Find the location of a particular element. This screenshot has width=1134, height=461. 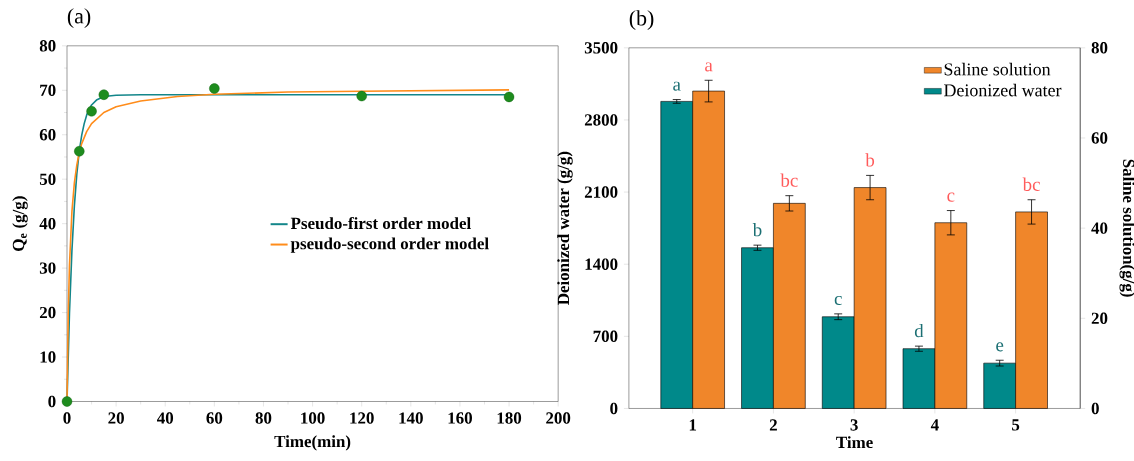

y2-axis-title: Saline solution(g/g) is located at coordinates (1126, 228).